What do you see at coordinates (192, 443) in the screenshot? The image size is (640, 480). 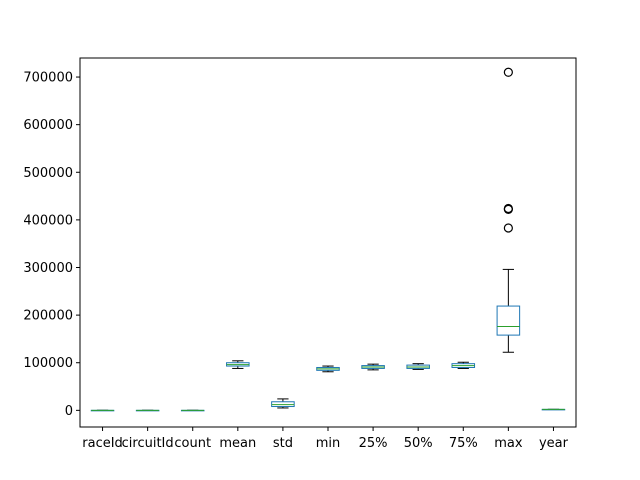 I see `x-tick-label: count` at bounding box center [192, 443].